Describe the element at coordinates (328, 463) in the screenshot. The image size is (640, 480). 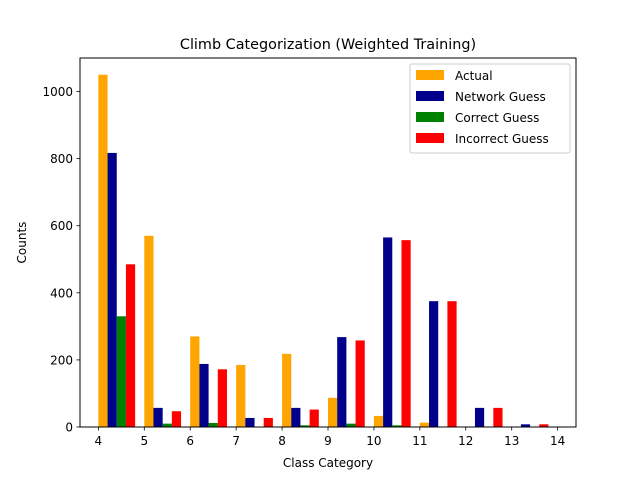
I see `x-axis-label: Class Category` at that location.